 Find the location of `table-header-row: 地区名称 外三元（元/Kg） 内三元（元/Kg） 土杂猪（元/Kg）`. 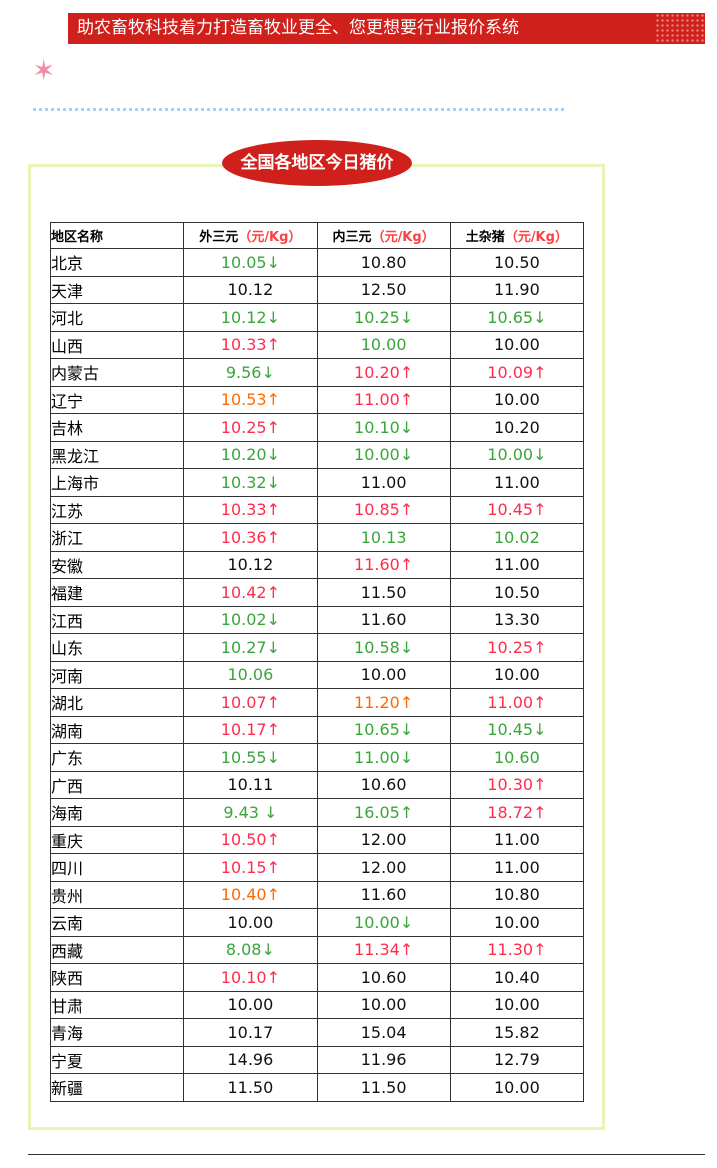

table-header-row: 地区名称 外三元（元/Kg） 内三元（元/Kg） 土杂猪（元/Kg） is located at coordinates (317, 235).